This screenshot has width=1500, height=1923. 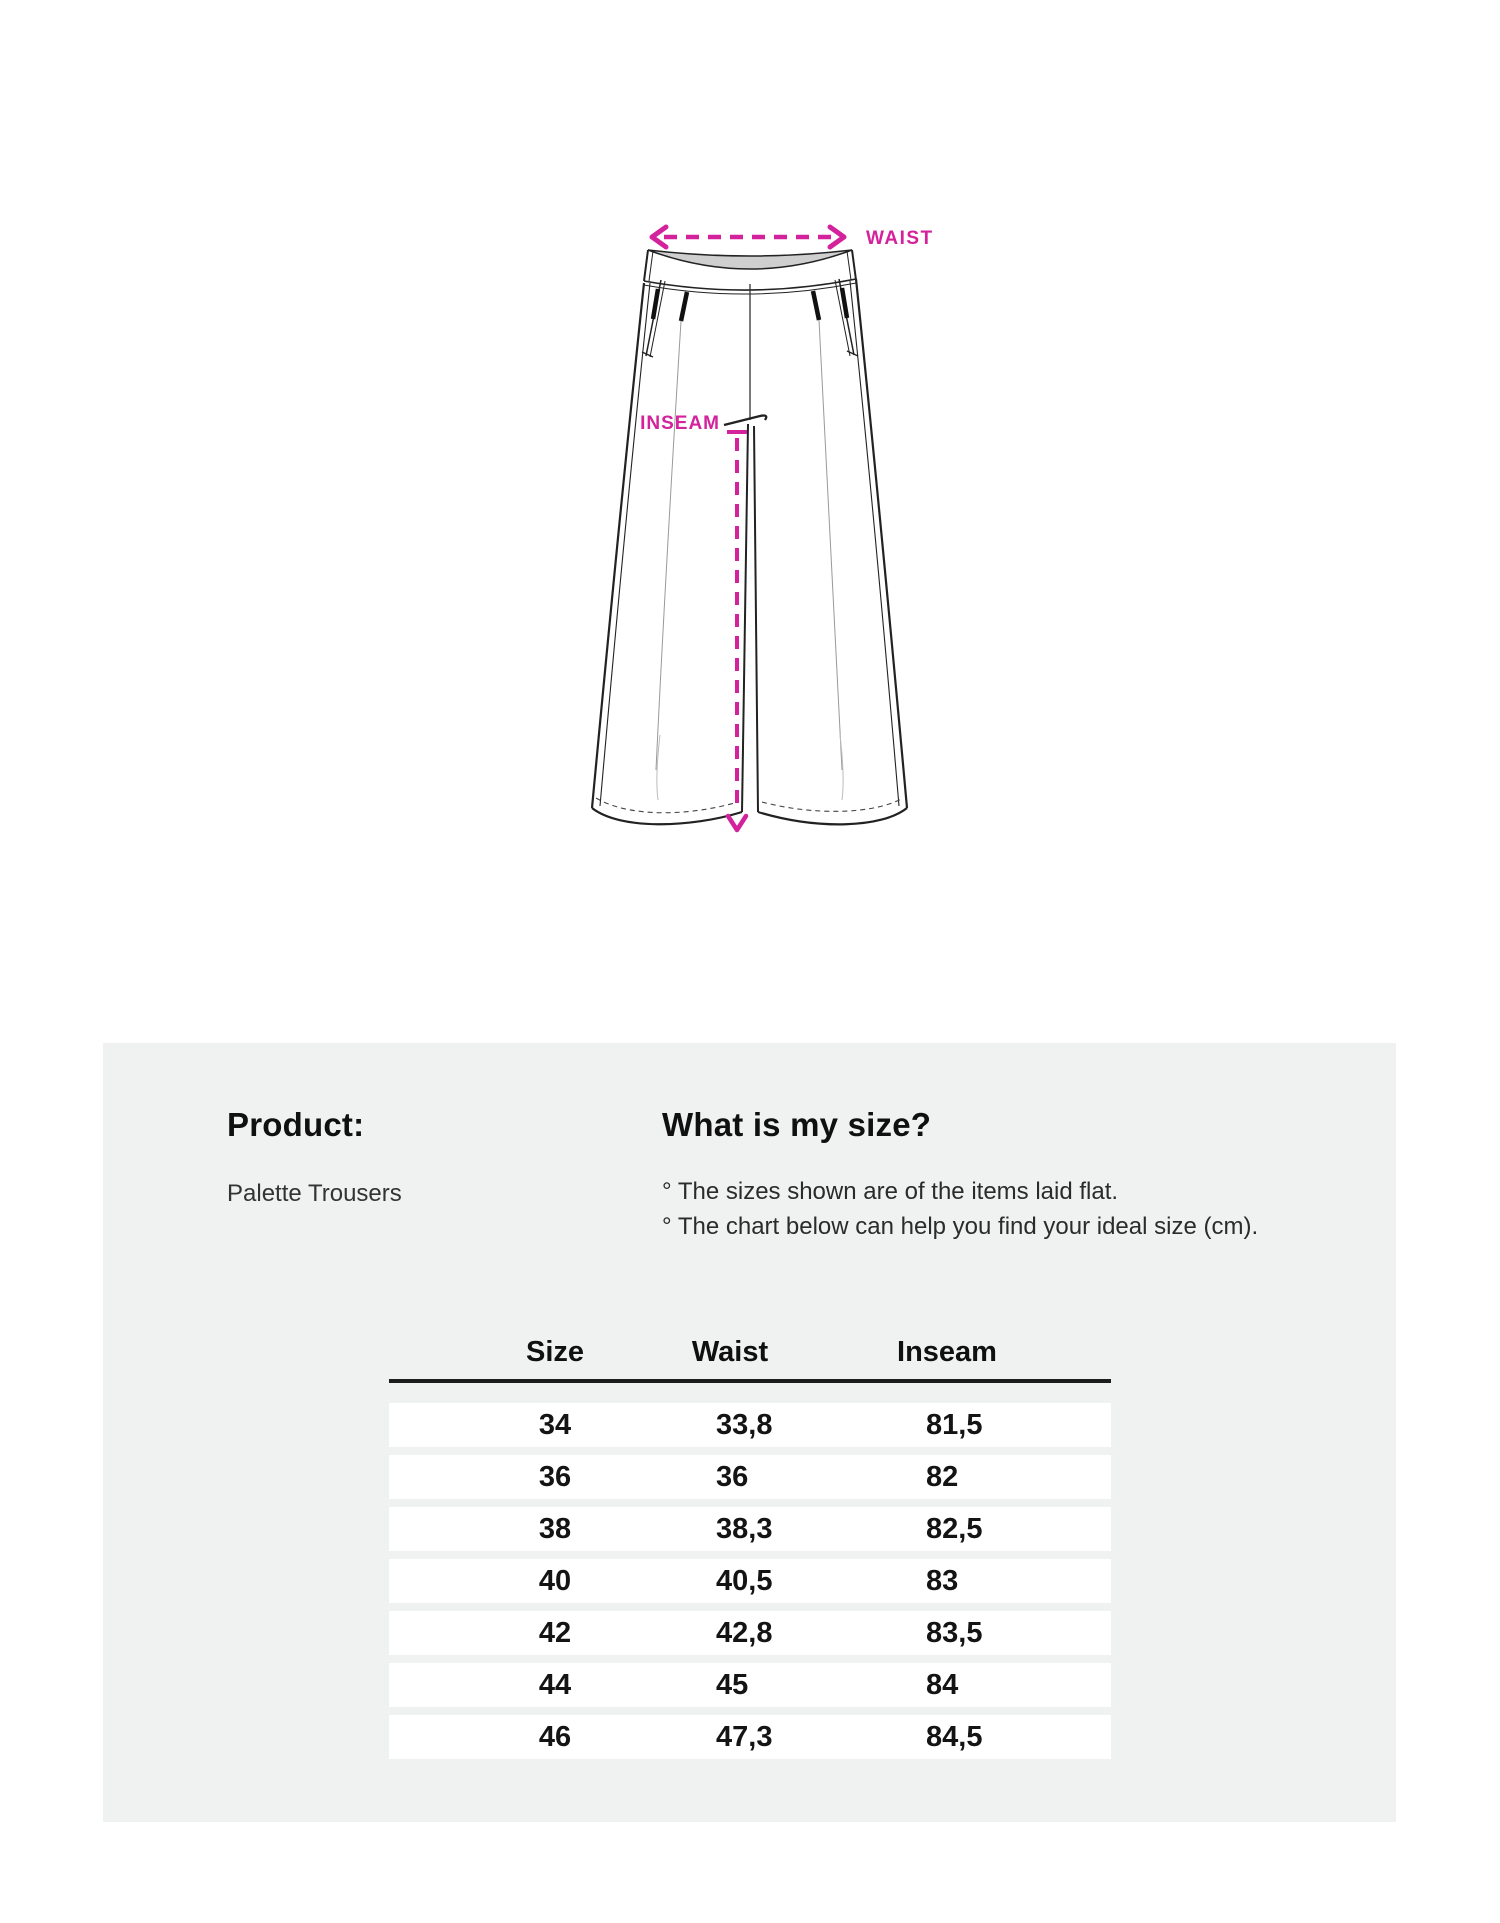 I want to click on table-cell: 42,8, so click(x=744, y=1633).